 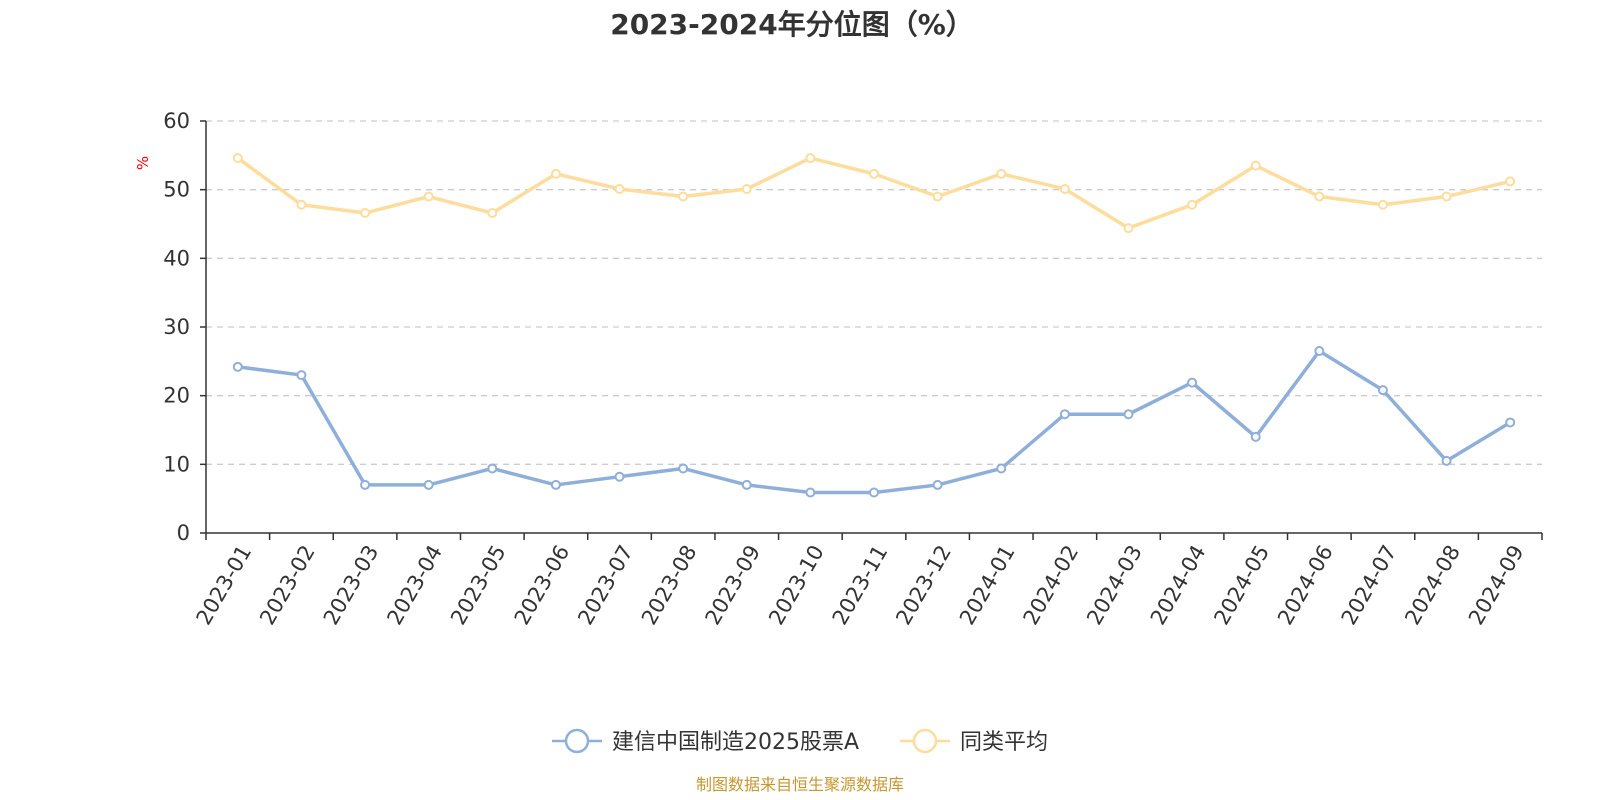 What do you see at coordinates (176, 190) in the screenshot?
I see `y-tick-label: 50` at bounding box center [176, 190].